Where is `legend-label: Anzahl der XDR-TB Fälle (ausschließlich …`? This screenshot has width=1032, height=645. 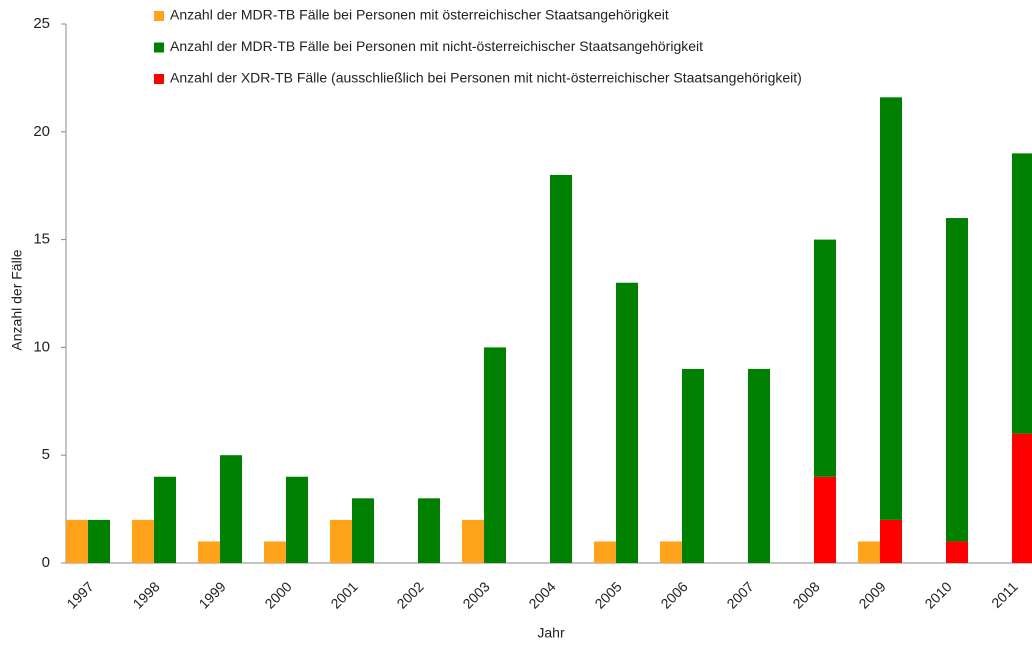
legend-label: Anzahl der XDR-TB Fälle (ausschließlich … is located at coordinates (486, 78).